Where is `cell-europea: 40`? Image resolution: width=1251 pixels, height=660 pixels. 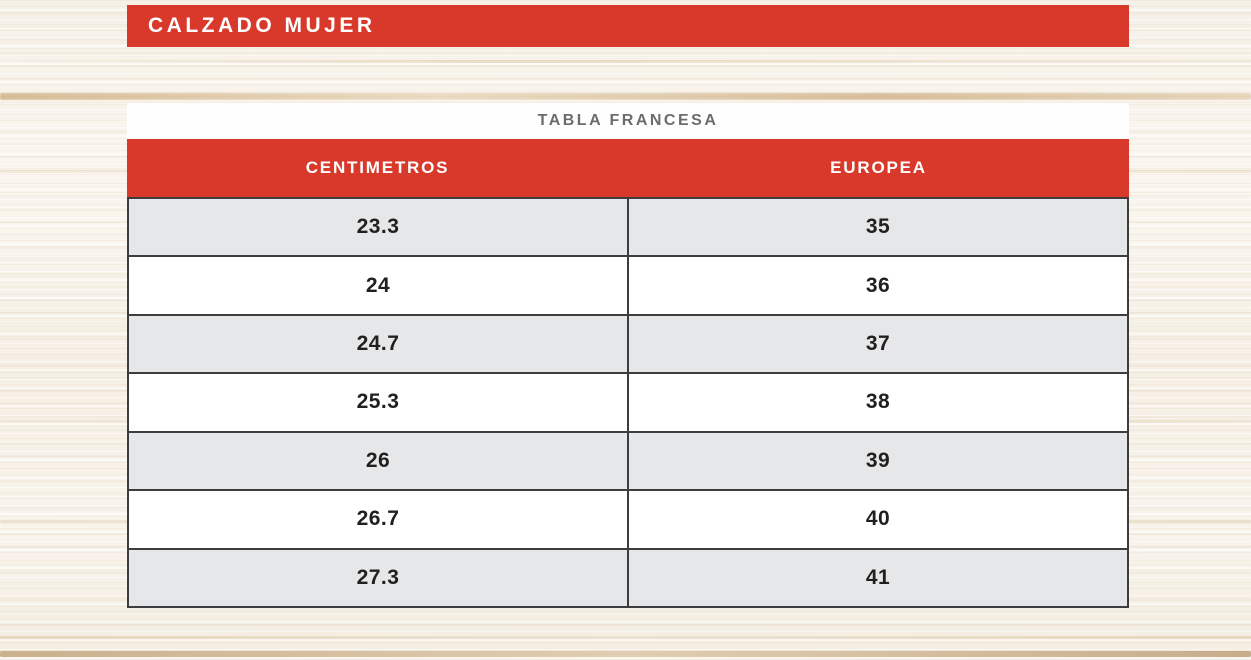
cell-europea: 40 is located at coordinates (878, 519).